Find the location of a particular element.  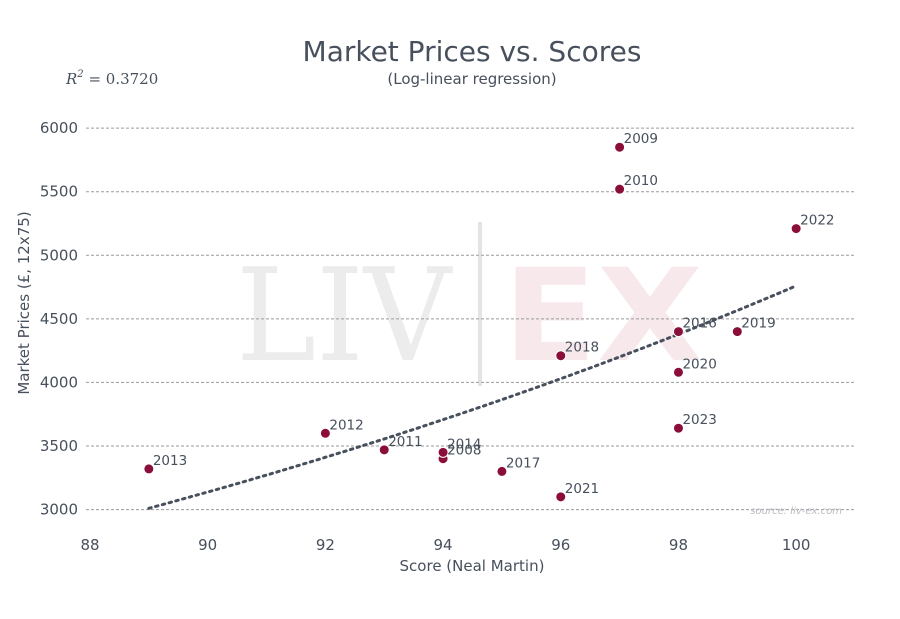

y-tick-label: 3000 is located at coordinates (59, 510).